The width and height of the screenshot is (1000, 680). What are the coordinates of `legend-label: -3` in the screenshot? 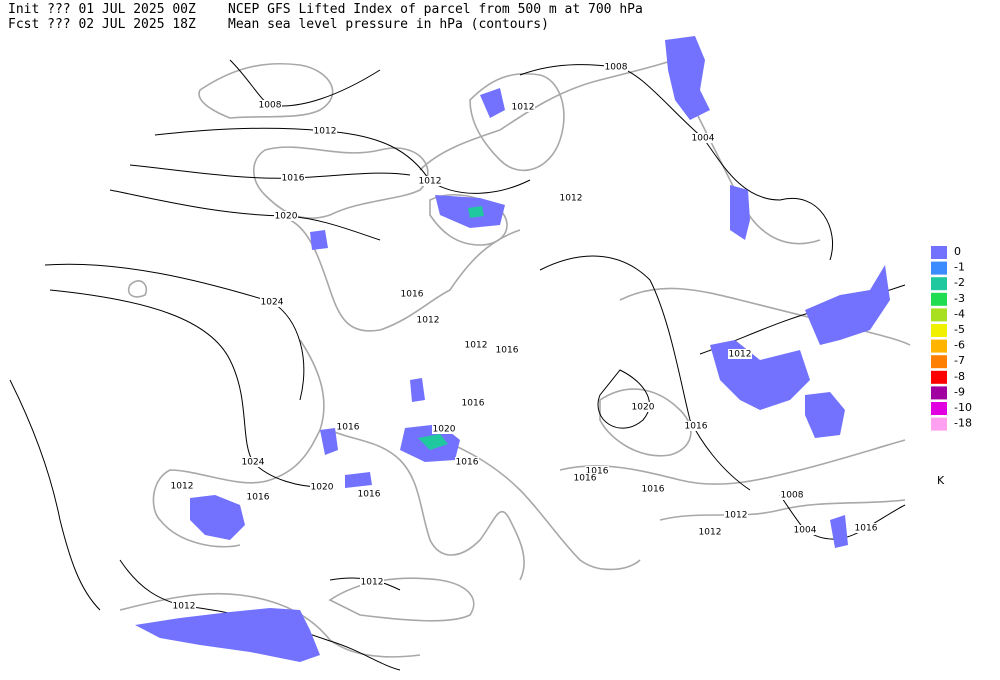 It's located at (959, 298).